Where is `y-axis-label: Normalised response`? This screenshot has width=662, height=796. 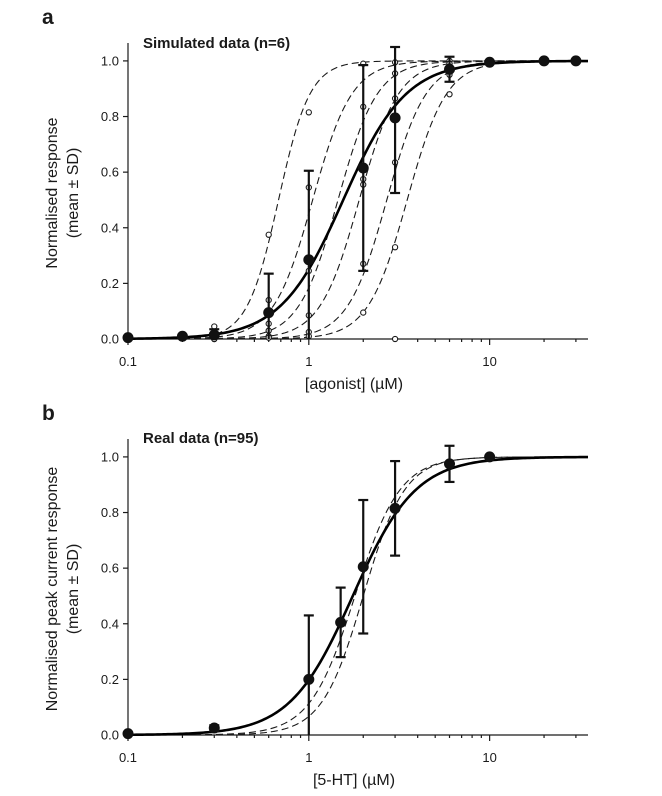
y-axis-label: Normalised response is located at coordinates (52, 192).